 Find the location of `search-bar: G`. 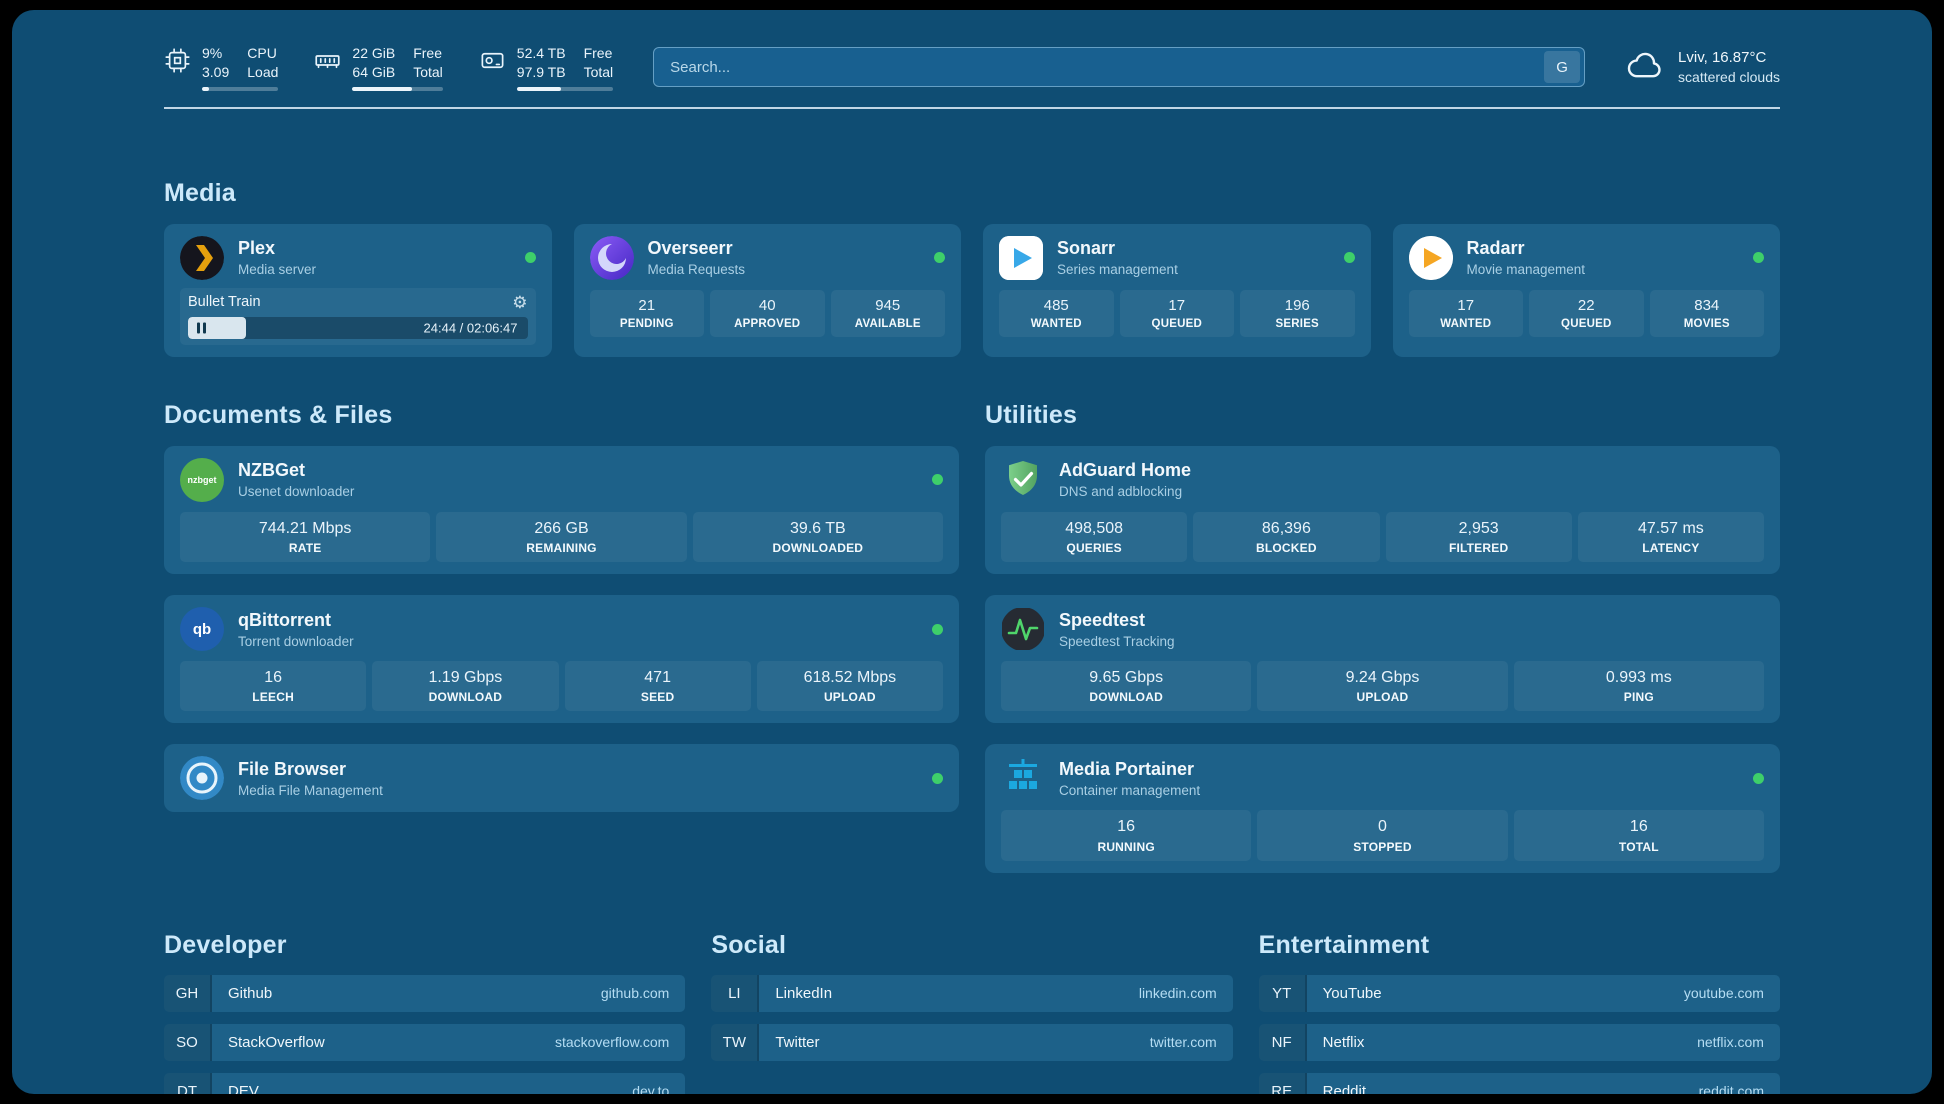

search-bar: G is located at coordinates (1119, 67).